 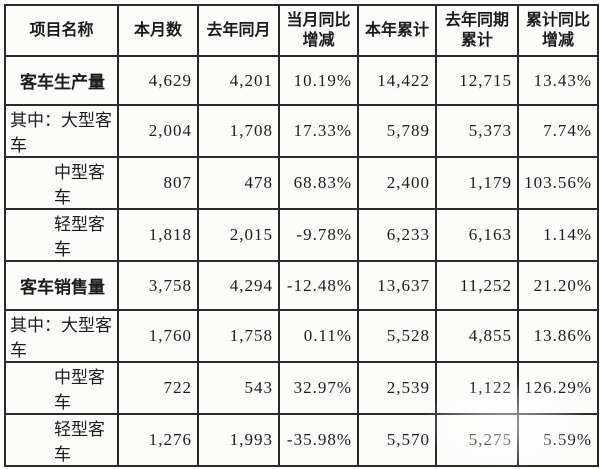 I want to click on cell-month-yoy: 68.83%, so click(x=318, y=183).